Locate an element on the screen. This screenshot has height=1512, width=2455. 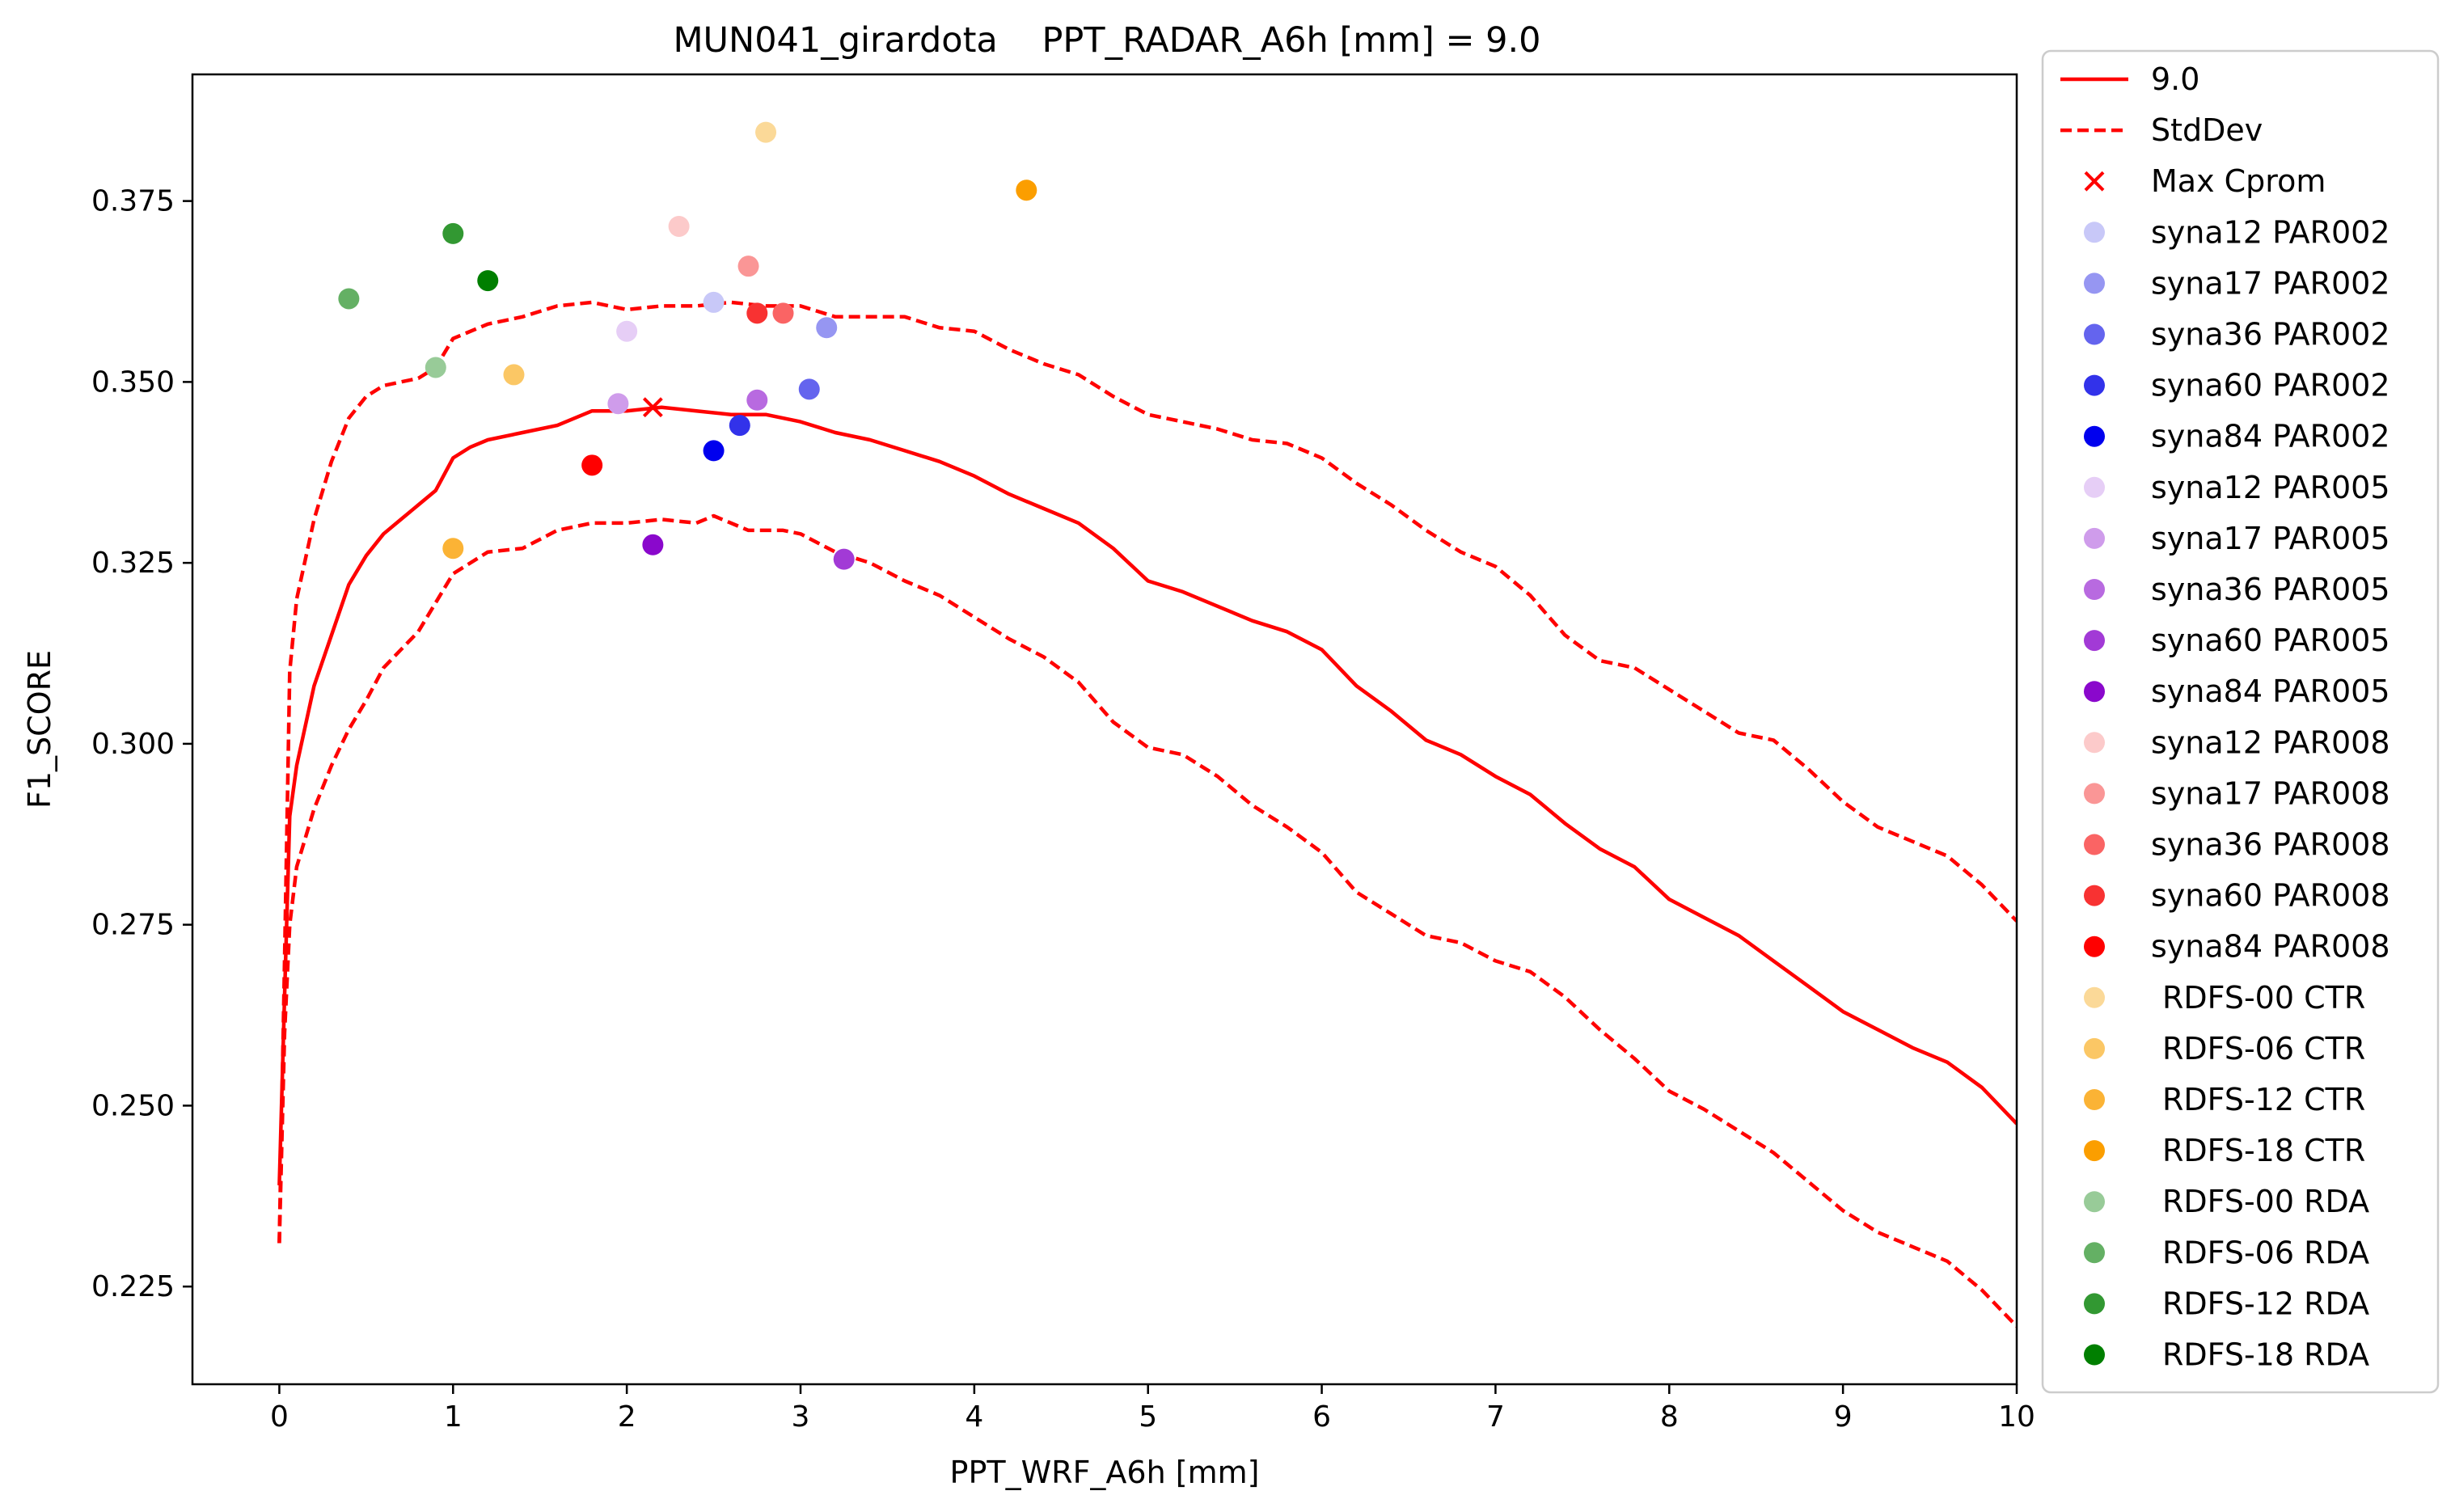
x-tick-label: 8 is located at coordinates (1669, 1417).